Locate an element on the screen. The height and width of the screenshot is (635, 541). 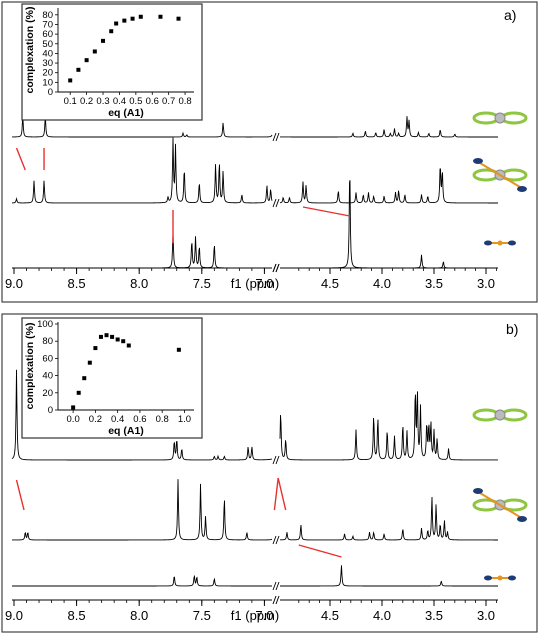
a-tick-label: 7.0 is located at coordinates (264, 283).